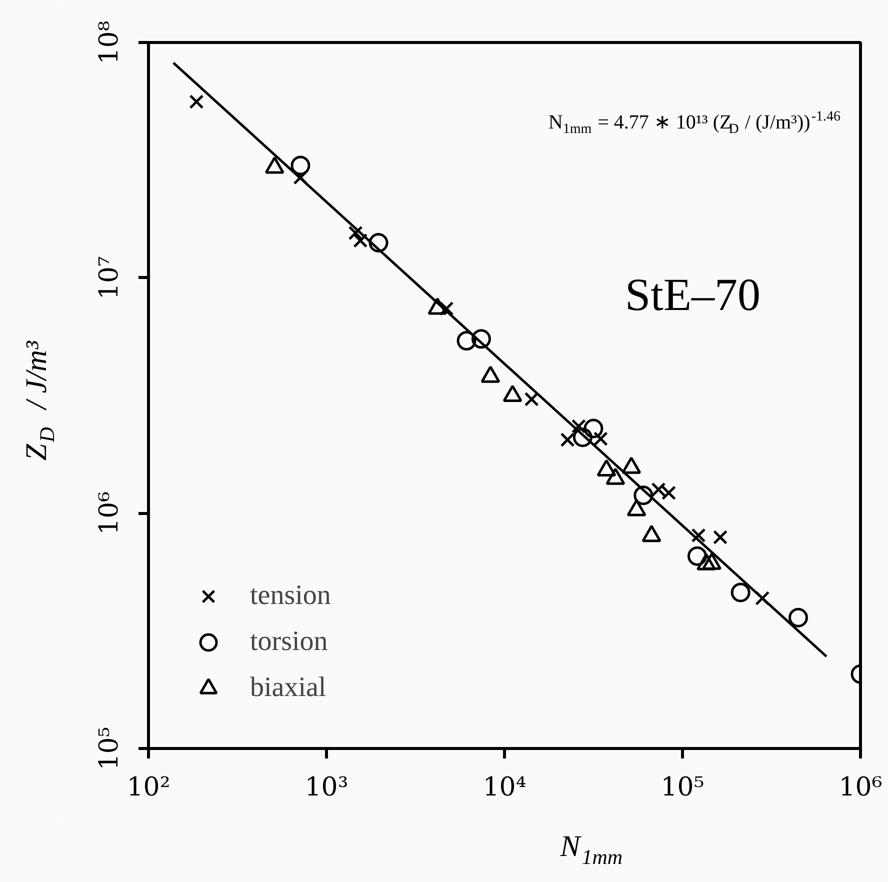 The height and width of the screenshot is (882, 888). What do you see at coordinates (504, 787) in the screenshot?
I see `x-tick-label: 10⁴` at bounding box center [504, 787].